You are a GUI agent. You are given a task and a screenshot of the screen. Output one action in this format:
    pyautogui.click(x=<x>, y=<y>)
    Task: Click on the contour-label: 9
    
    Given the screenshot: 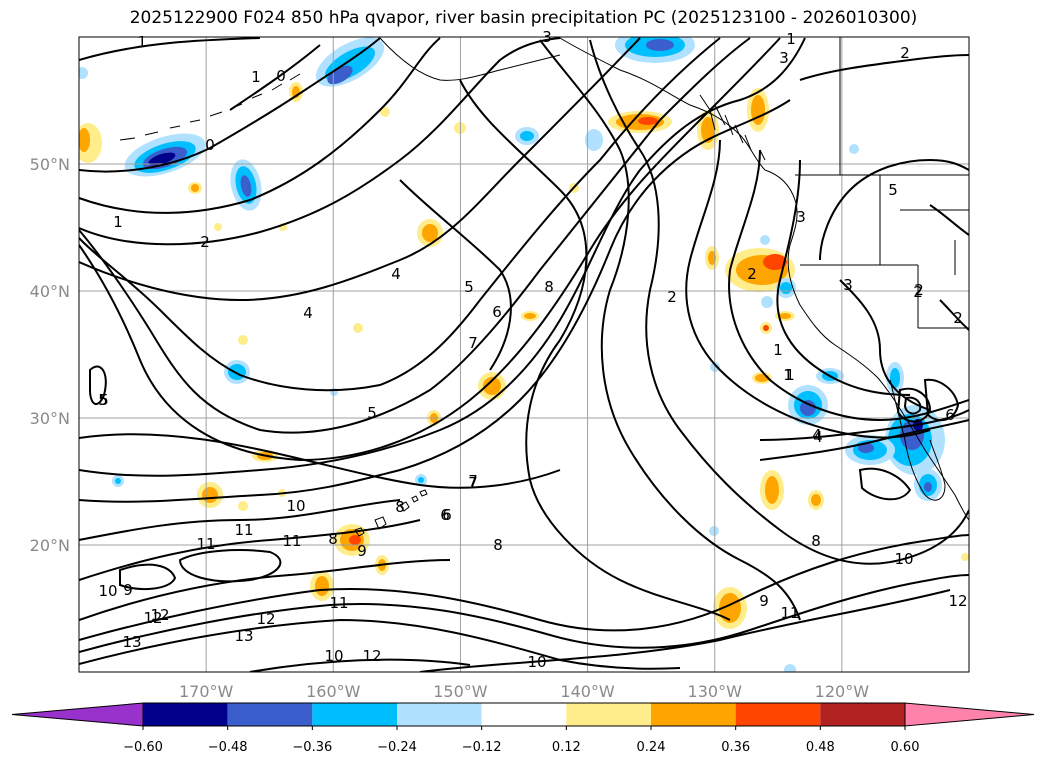 What is the action you would take?
    pyautogui.click(x=362, y=551)
    